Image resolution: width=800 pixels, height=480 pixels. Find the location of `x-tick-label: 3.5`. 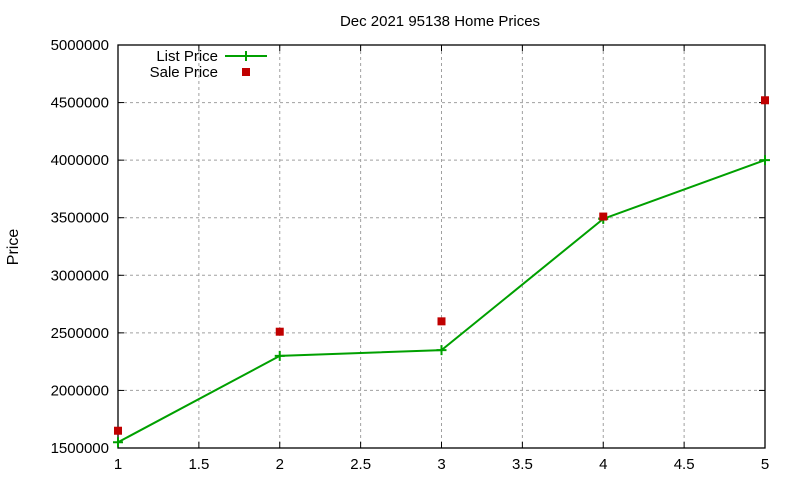

x-tick-label: 3.5 is located at coordinates (522, 464).